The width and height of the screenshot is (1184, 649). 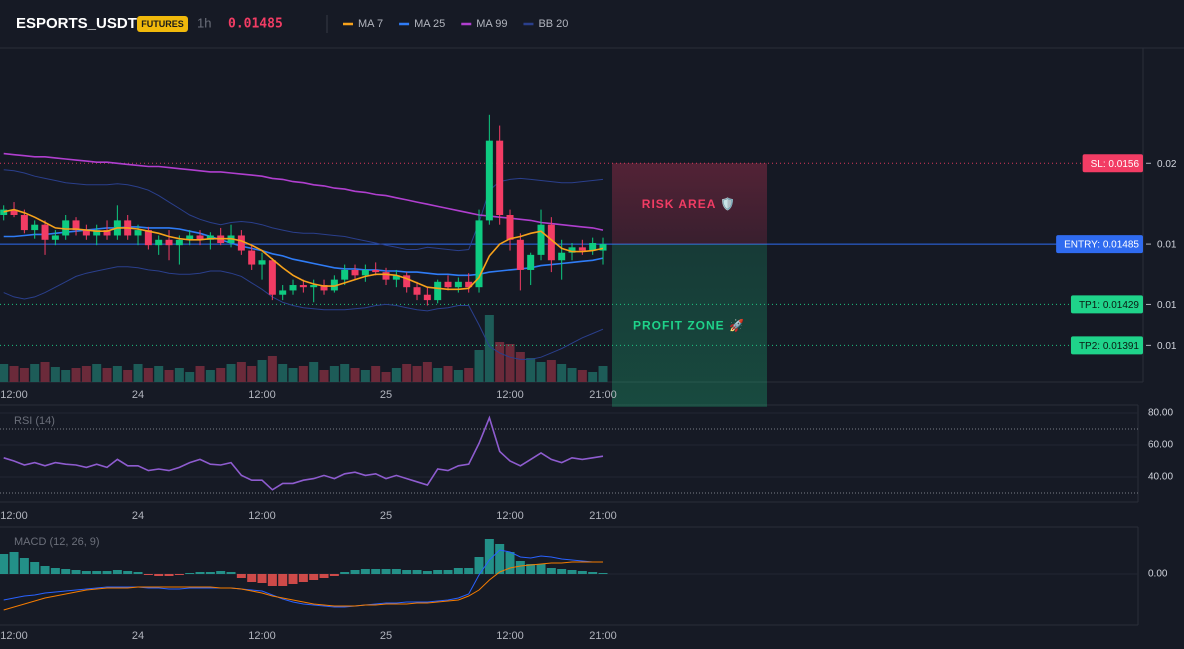 What do you see at coordinates (553, 24) in the screenshot?
I see `legend-label: BB 20` at bounding box center [553, 24].